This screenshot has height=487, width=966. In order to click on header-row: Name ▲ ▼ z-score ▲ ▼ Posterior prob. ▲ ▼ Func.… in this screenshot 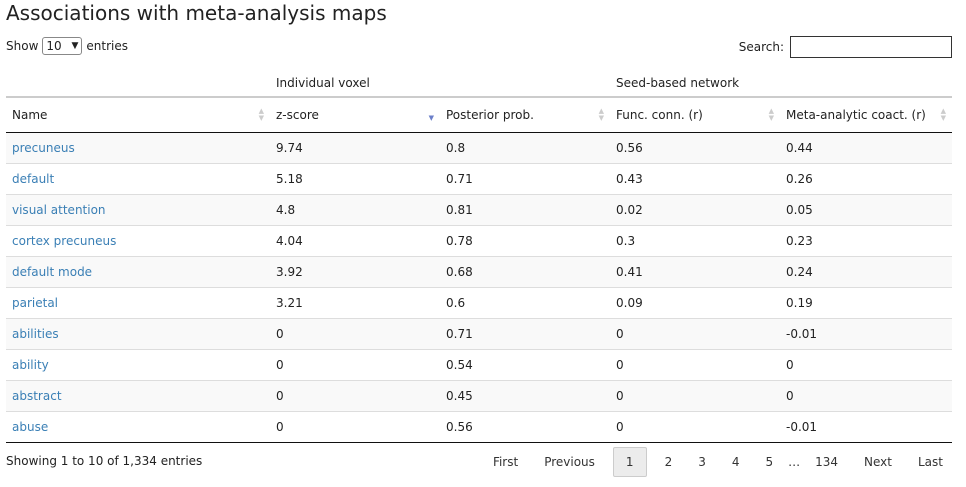, I will do `click(479, 114)`.